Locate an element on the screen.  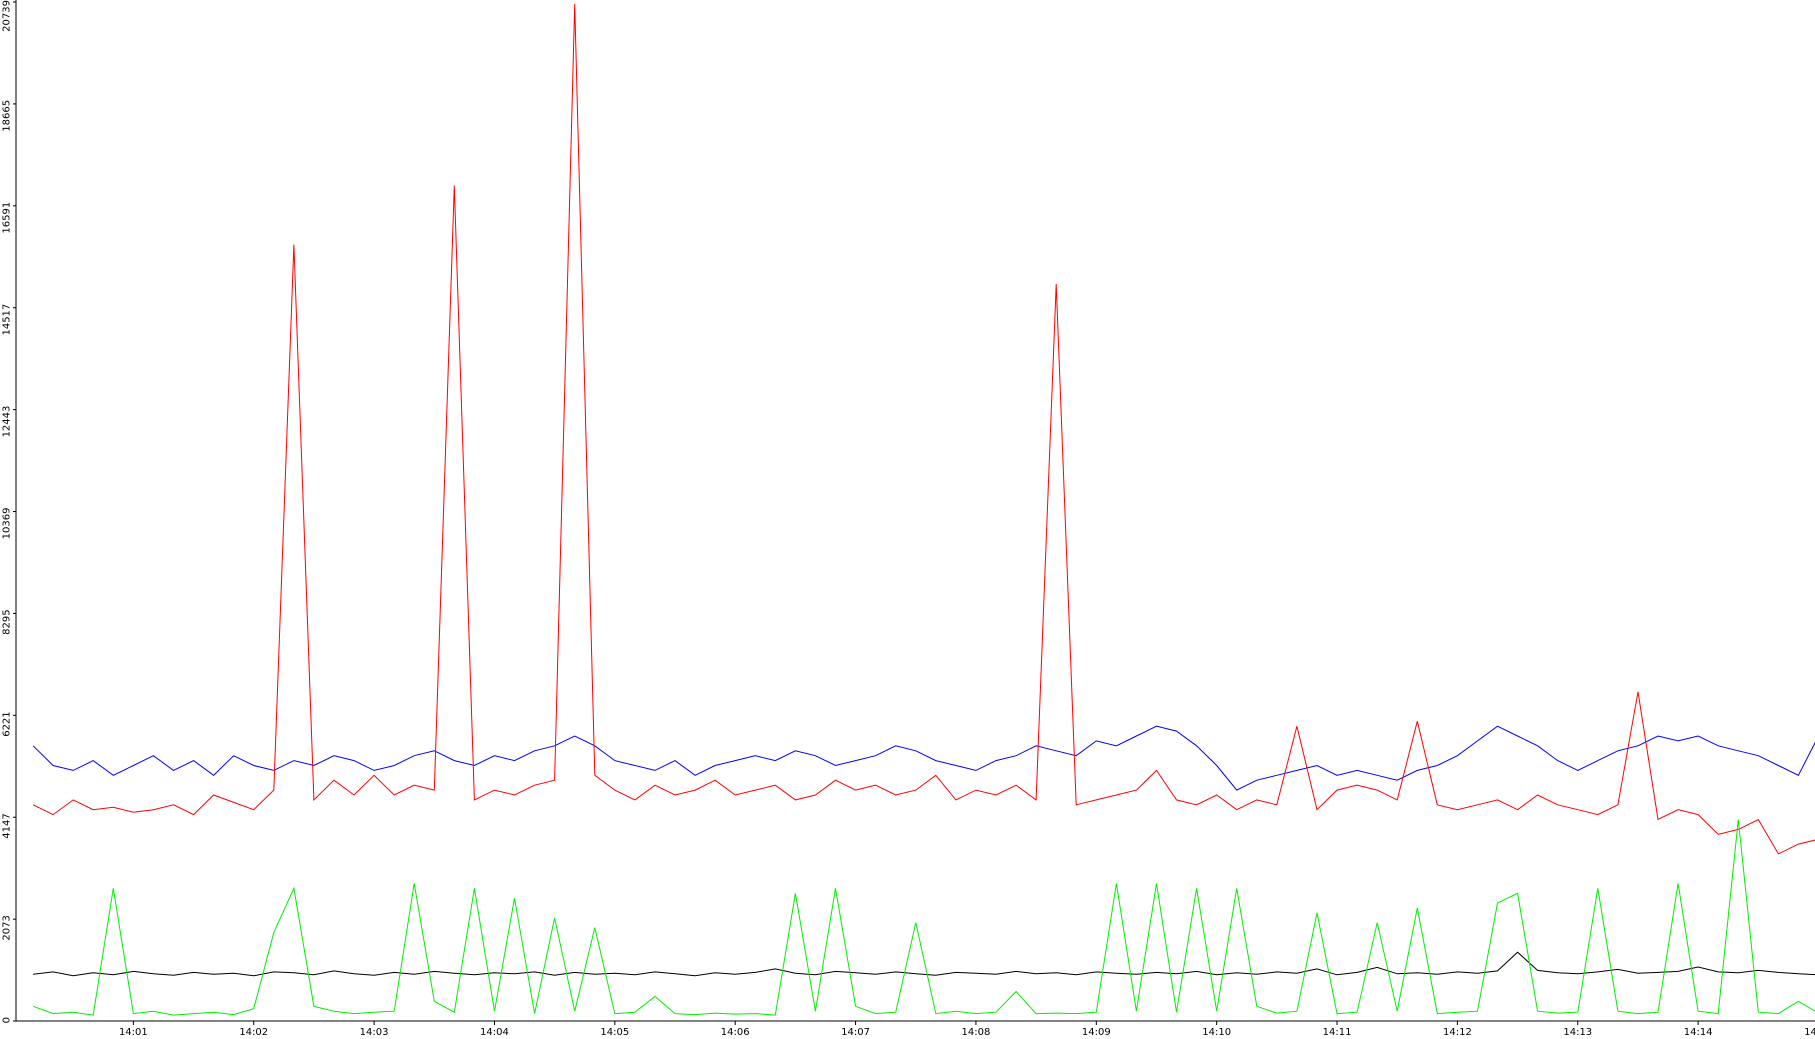
x-tick-label: 14:10 is located at coordinates (1216, 1032).